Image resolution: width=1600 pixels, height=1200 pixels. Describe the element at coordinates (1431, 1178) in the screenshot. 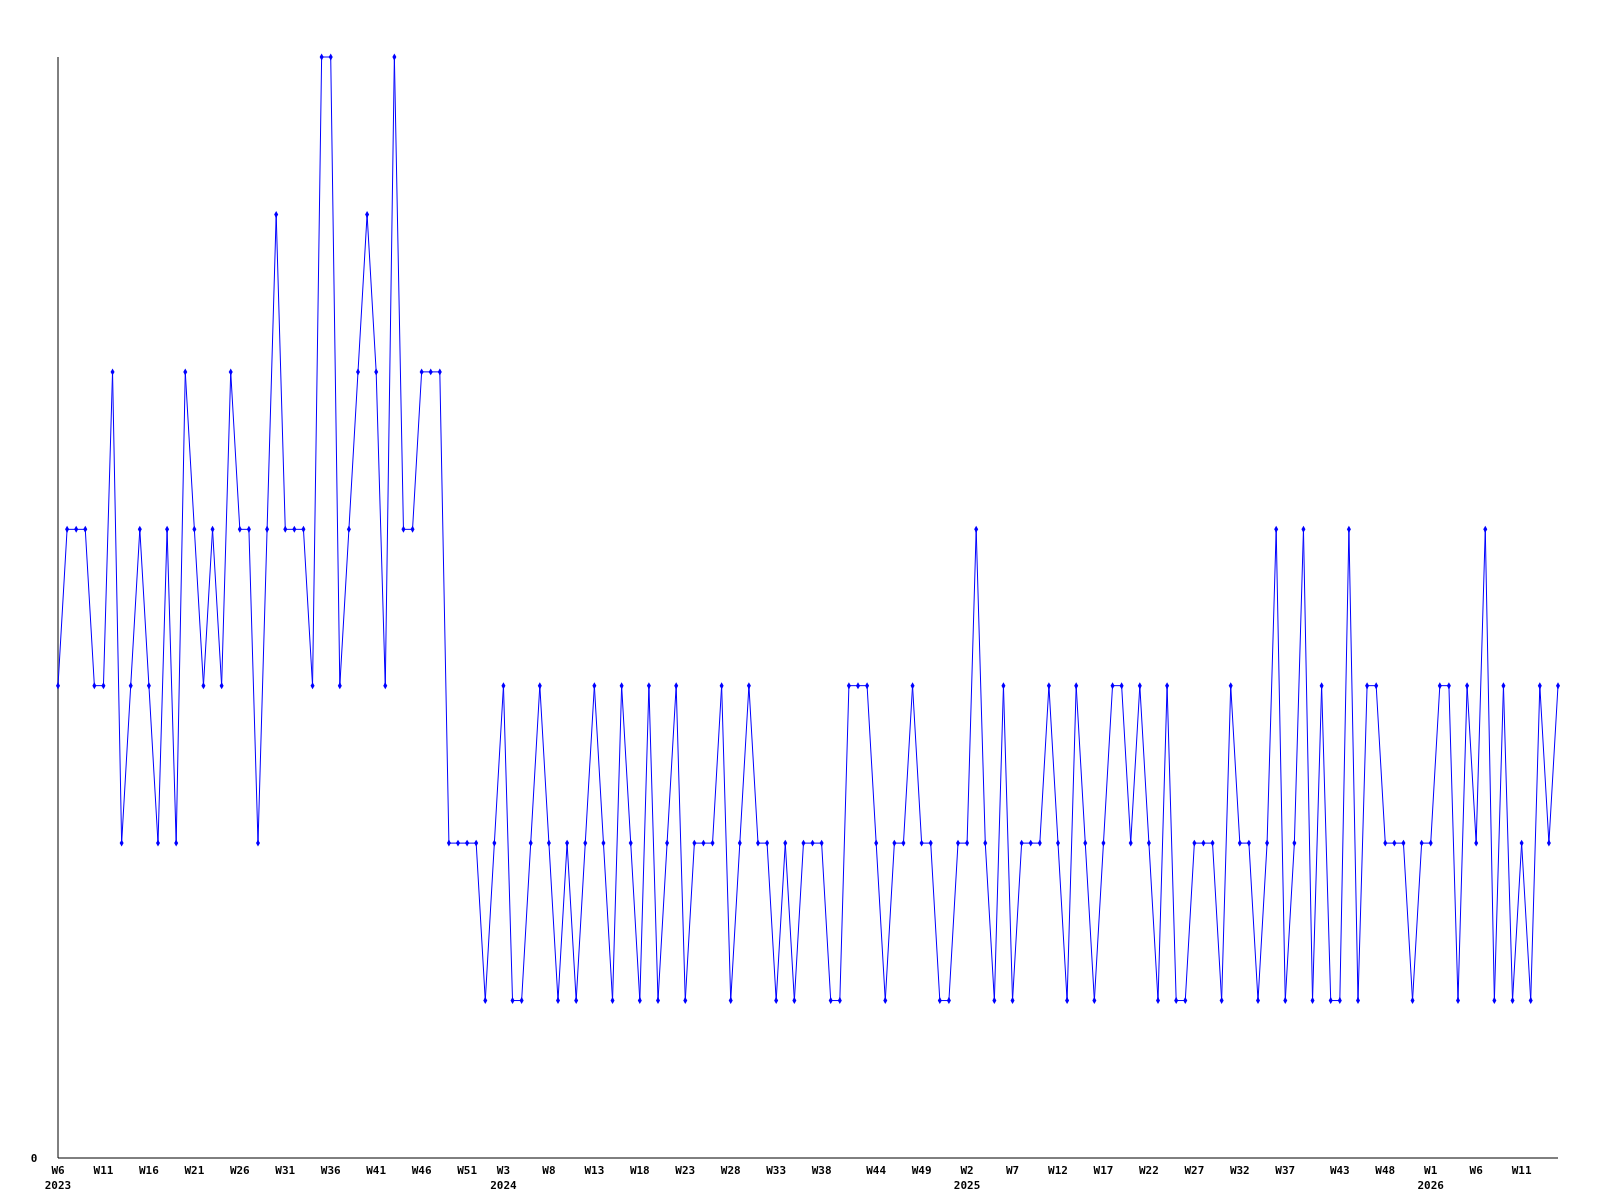

I see `x-tick-label: W1 2026` at that location.